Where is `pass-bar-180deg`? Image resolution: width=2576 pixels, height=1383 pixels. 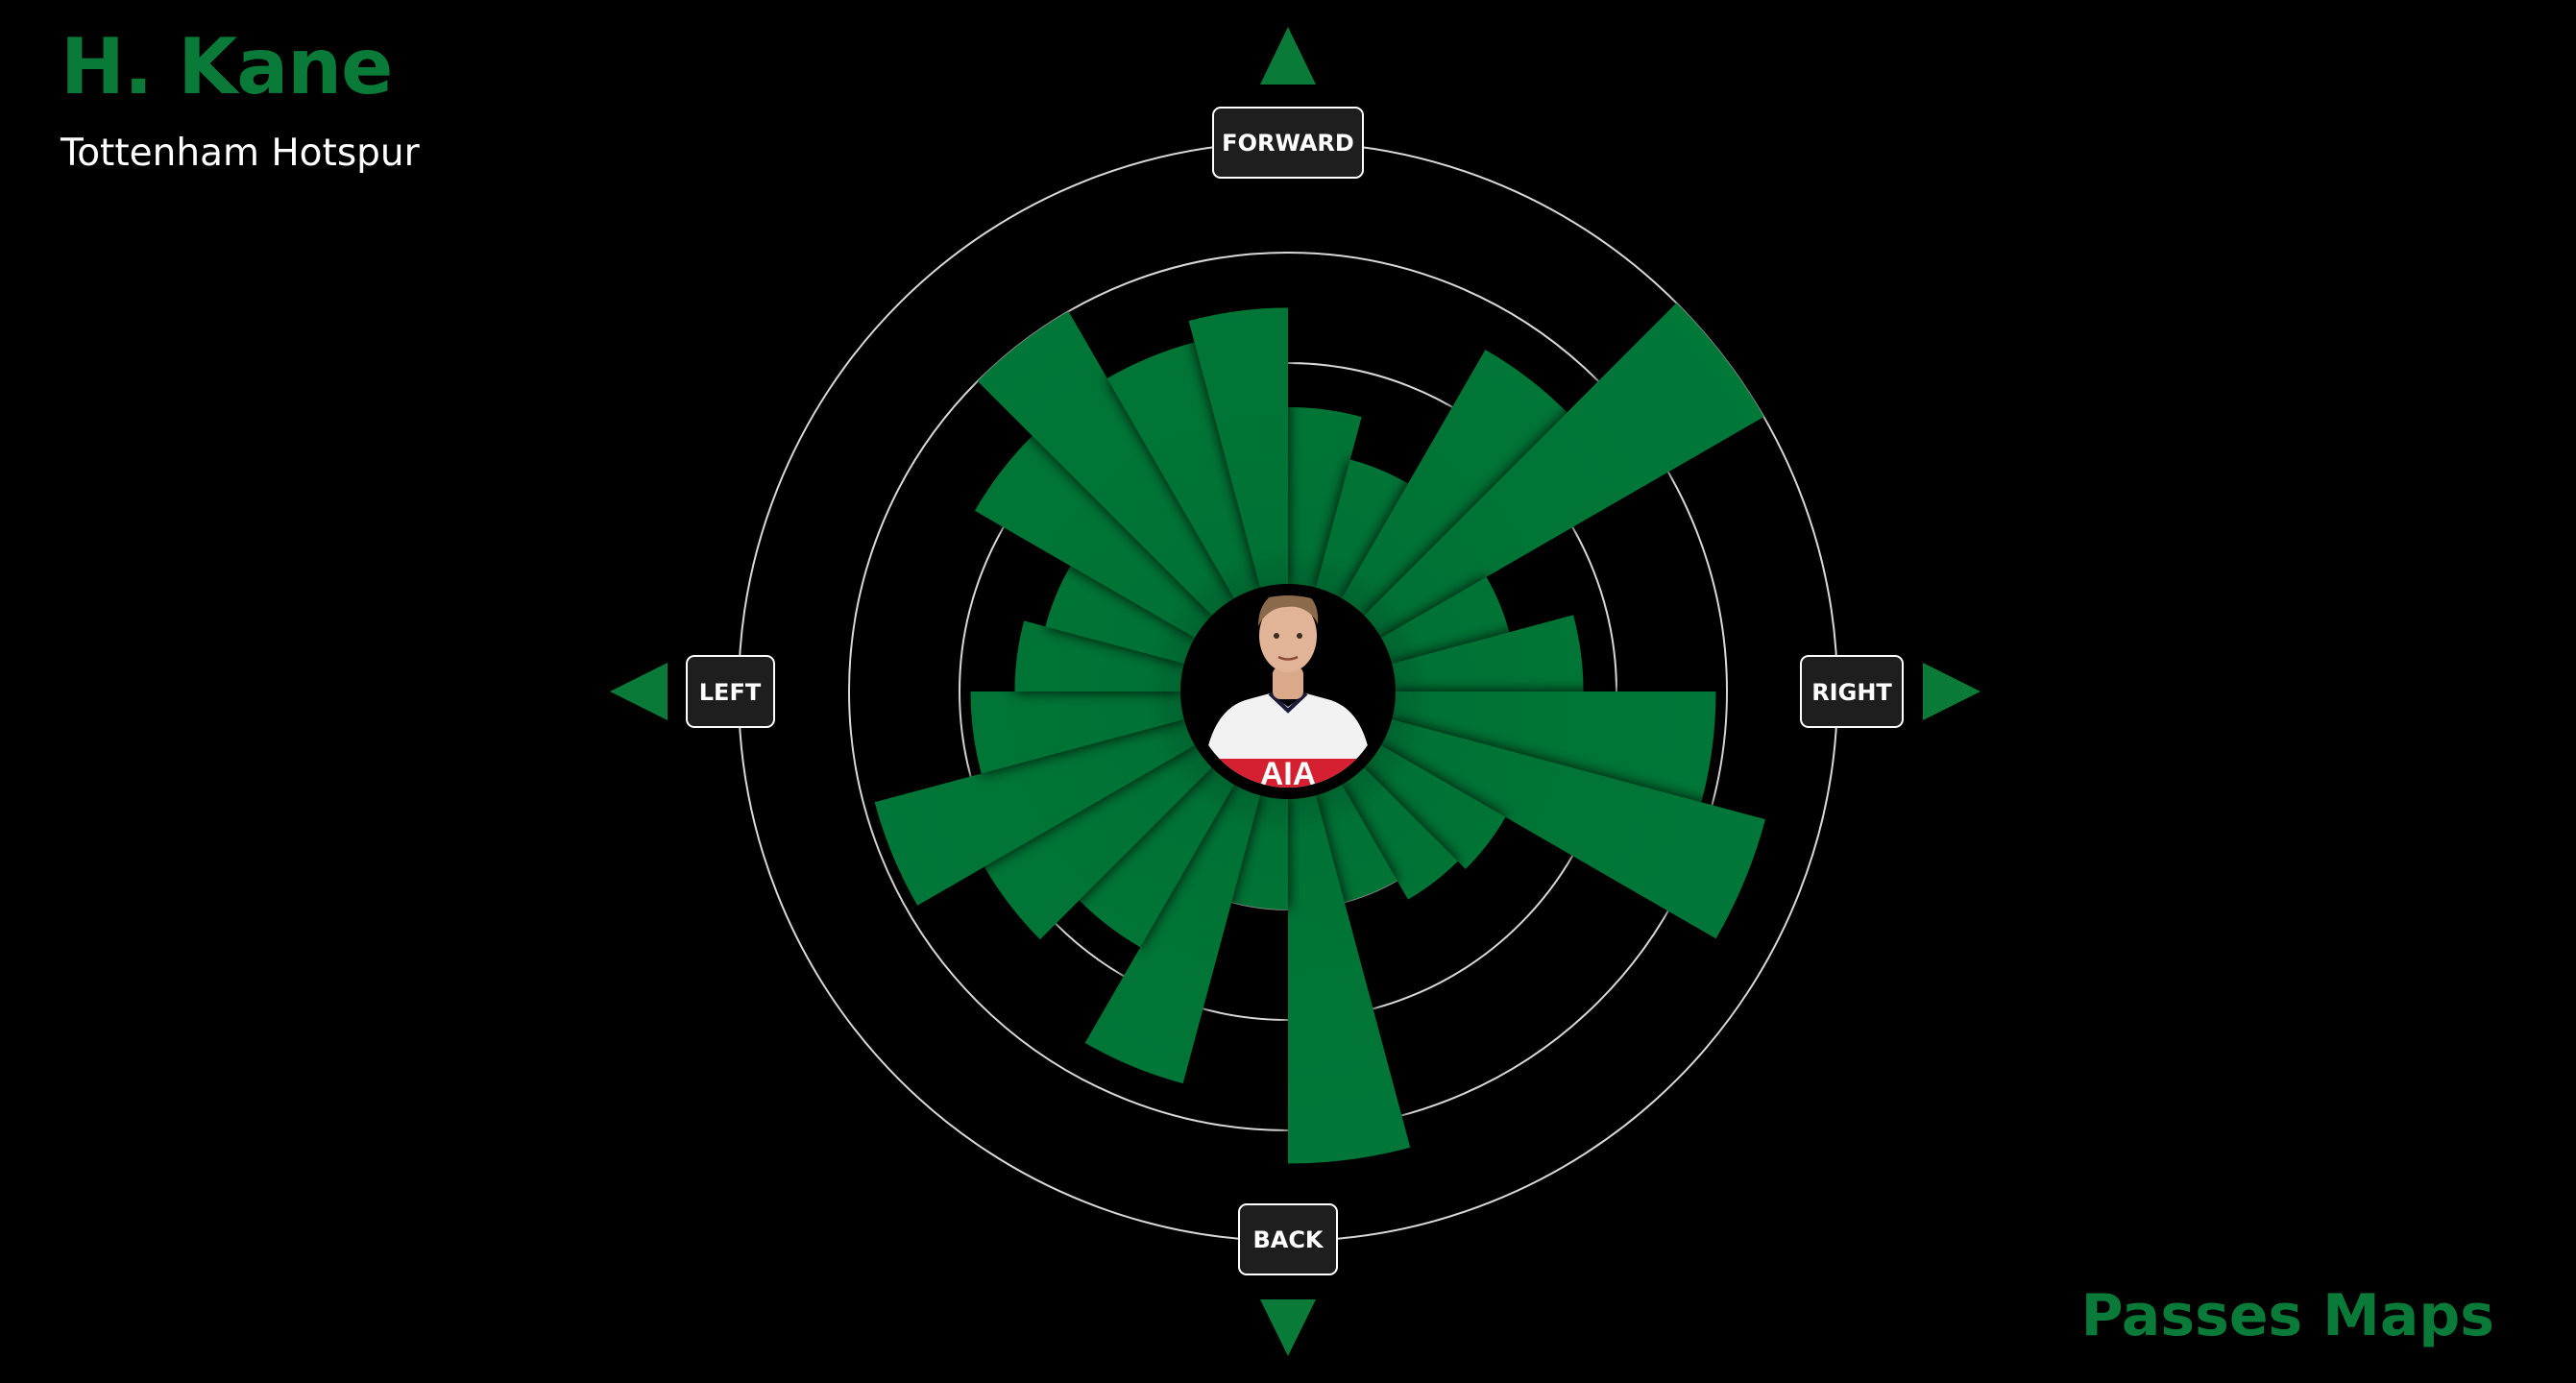
pass-bar-180deg is located at coordinates (1260, 851).